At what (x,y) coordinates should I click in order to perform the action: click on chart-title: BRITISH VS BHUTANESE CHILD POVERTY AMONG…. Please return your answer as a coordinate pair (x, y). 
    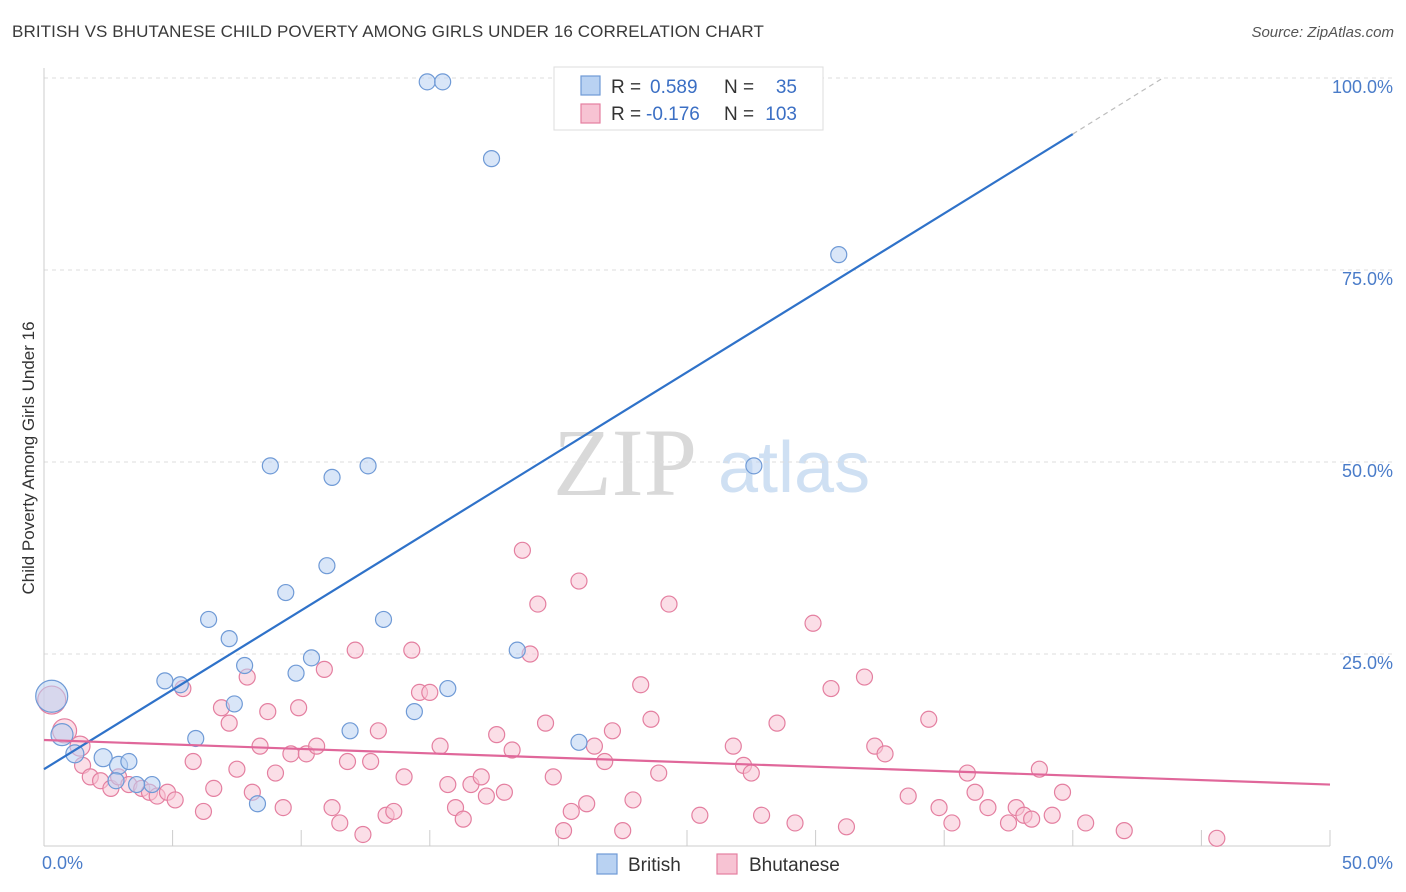
    Looking at the image, I should click on (388, 31).